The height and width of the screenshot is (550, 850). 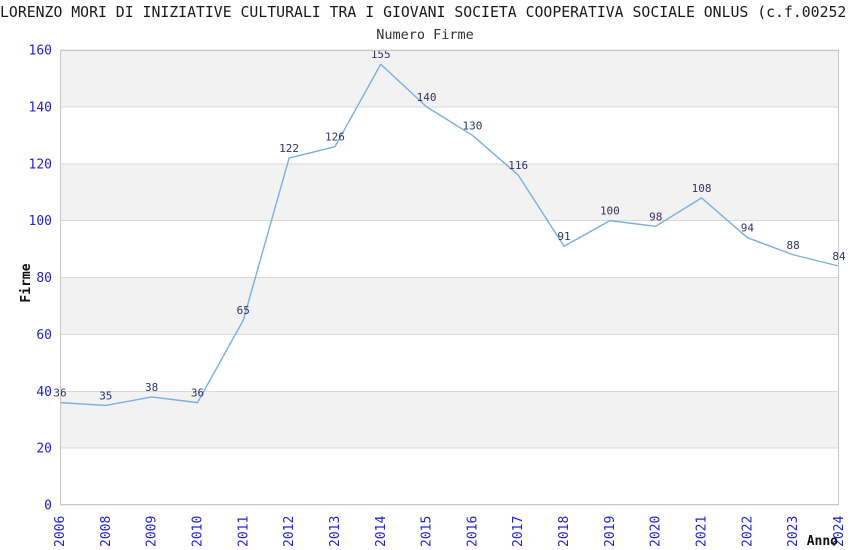 I want to click on y-tick-label: 120, so click(x=40, y=164).